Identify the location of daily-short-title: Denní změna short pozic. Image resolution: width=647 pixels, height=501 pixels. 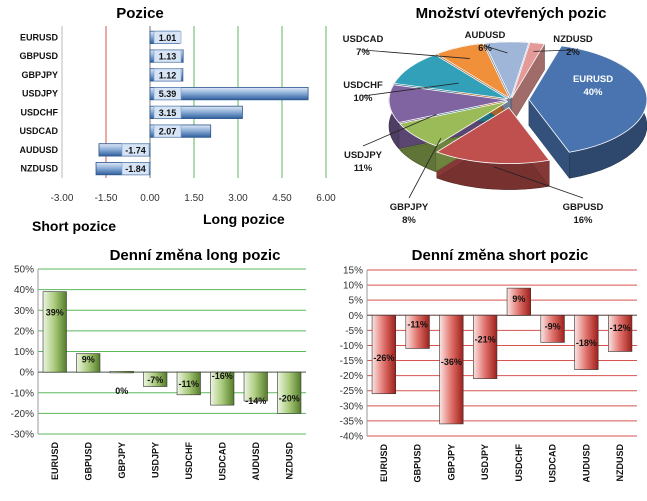
(500, 255).